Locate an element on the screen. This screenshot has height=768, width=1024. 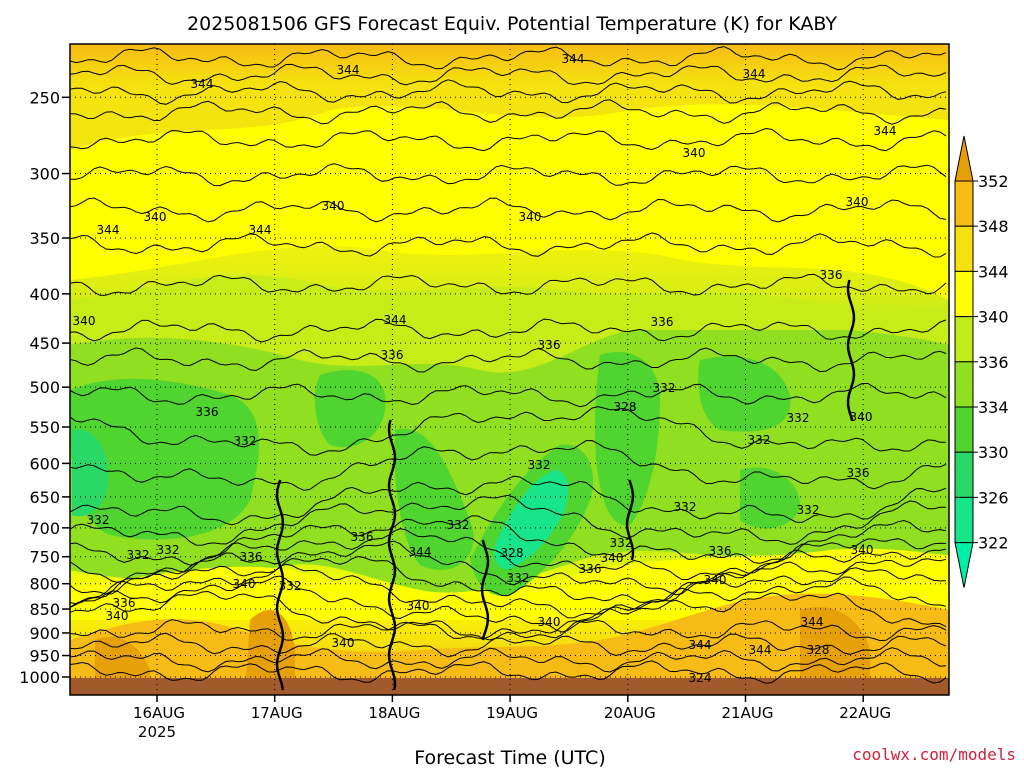
green-pocket-far-east is located at coordinates (744, 394).